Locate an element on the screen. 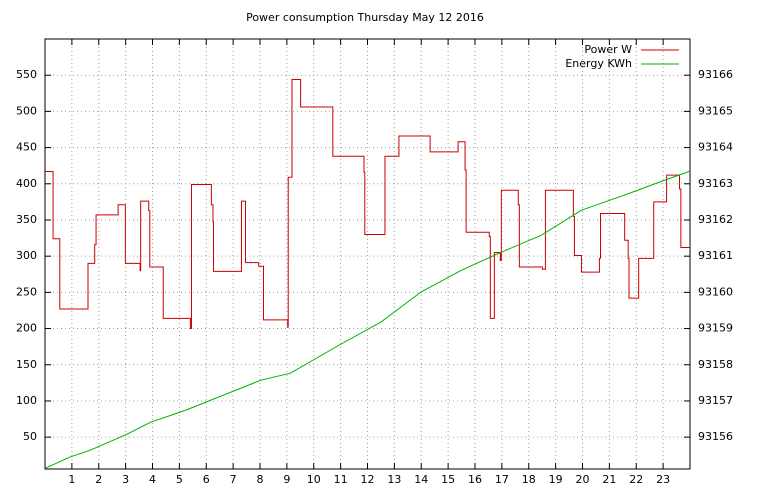 The width and height of the screenshot is (768, 500). x-tick-label: 3 is located at coordinates (125, 479).